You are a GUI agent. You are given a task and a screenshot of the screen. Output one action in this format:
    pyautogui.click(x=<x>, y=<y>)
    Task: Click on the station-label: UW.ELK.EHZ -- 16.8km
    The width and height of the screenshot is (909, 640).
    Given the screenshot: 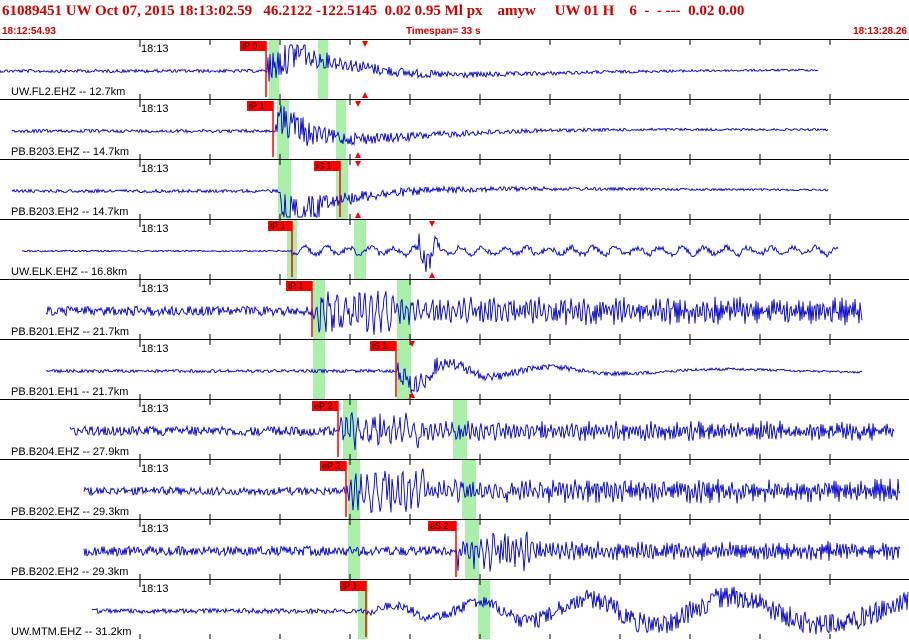 What is the action you would take?
    pyautogui.click(x=69, y=272)
    